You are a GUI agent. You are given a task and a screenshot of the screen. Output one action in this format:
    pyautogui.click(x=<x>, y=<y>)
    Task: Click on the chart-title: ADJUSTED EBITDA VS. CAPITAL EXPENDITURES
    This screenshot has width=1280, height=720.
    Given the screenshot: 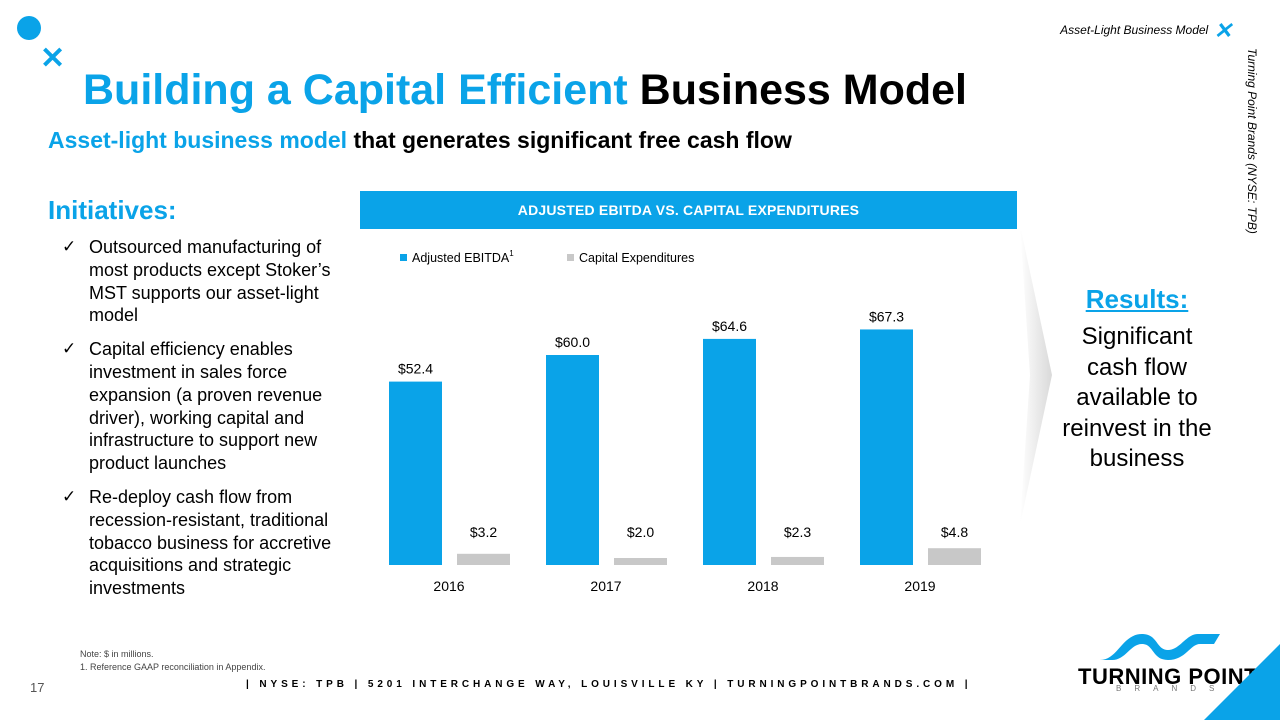 What is the action you would take?
    pyautogui.click(x=688, y=210)
    